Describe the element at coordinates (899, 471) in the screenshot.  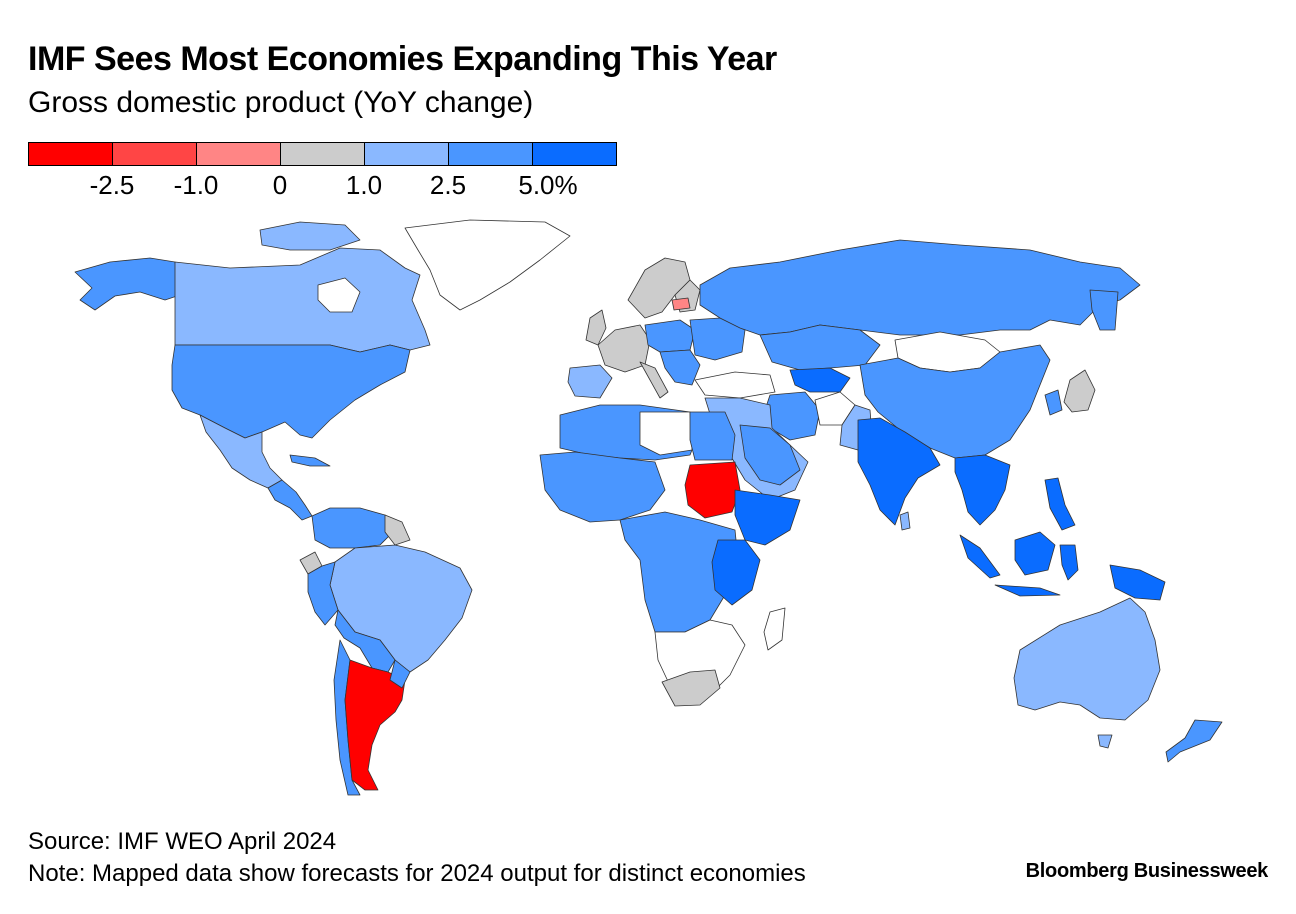
I see `region-india` at that location.